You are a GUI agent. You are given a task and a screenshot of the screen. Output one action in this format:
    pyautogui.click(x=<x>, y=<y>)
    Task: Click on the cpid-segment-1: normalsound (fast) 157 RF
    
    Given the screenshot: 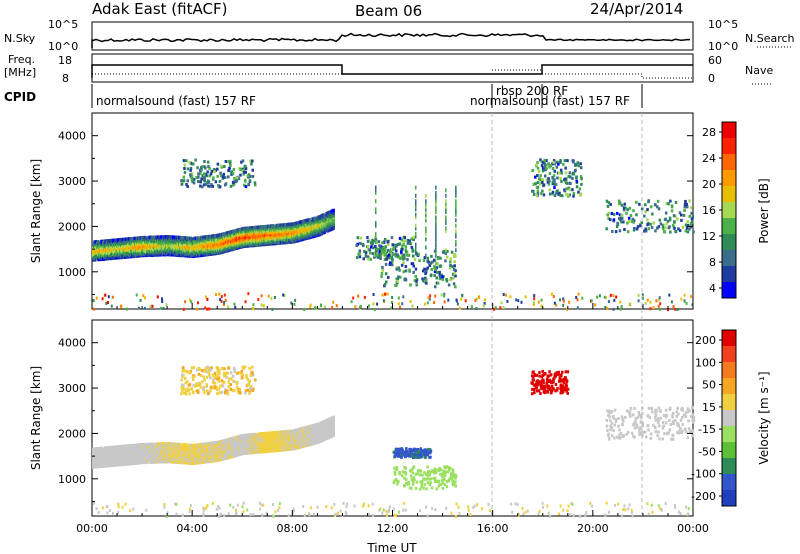 What is the action you would take?
    pyautogui.click(x=176, y=101)
    